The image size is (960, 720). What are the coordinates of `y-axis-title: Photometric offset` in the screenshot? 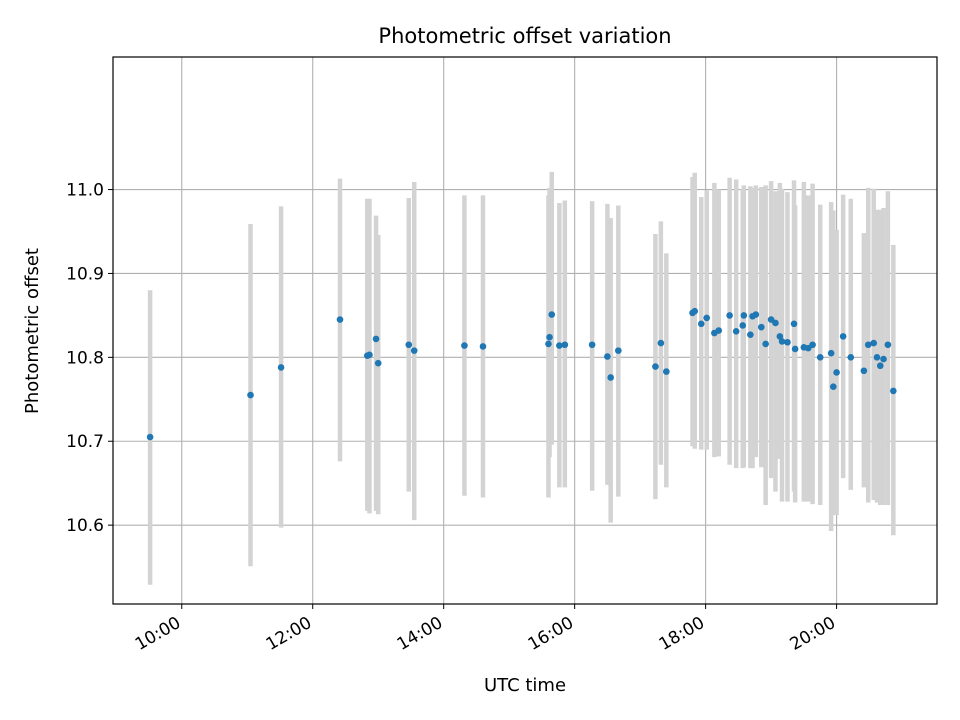 It's located at (32, 331).